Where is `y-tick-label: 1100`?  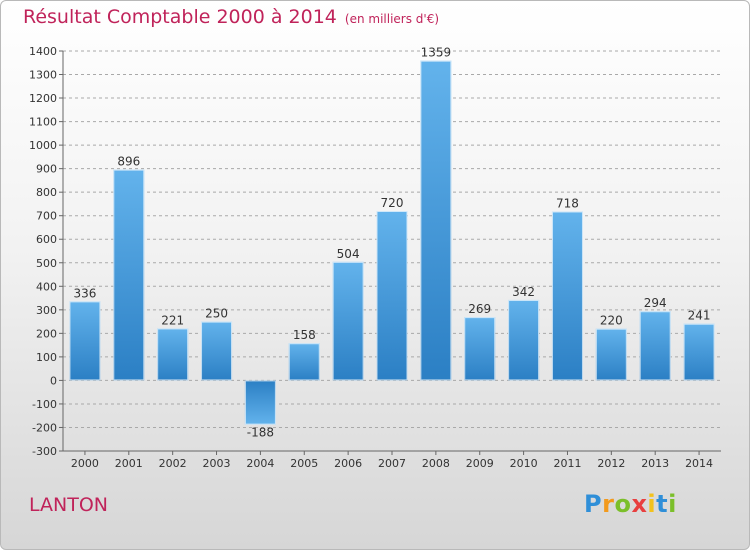
y-tick-label: 1100 is located at coordinates (43, 122).